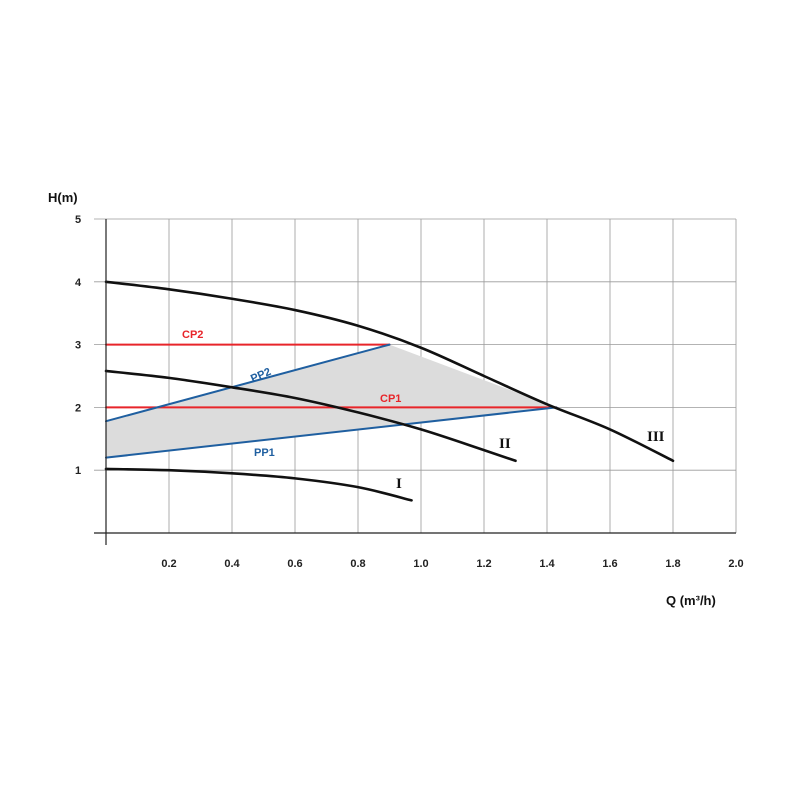  I want to click on y-tick-label: 1, so click(78, 471).